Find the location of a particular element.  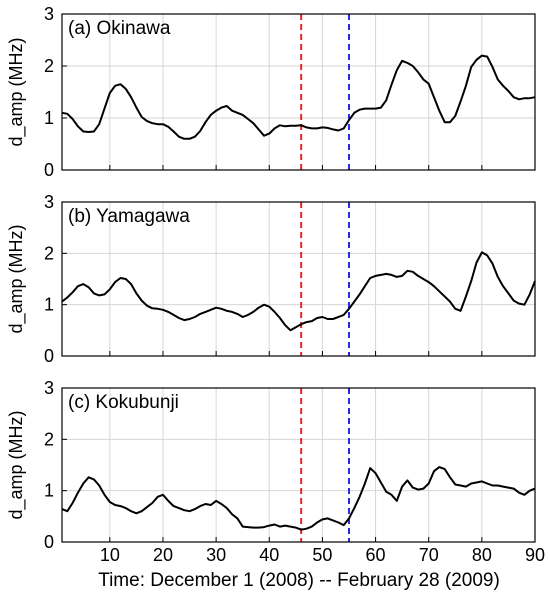

x-tick-label: 50 is located at coordinates (322, 555).